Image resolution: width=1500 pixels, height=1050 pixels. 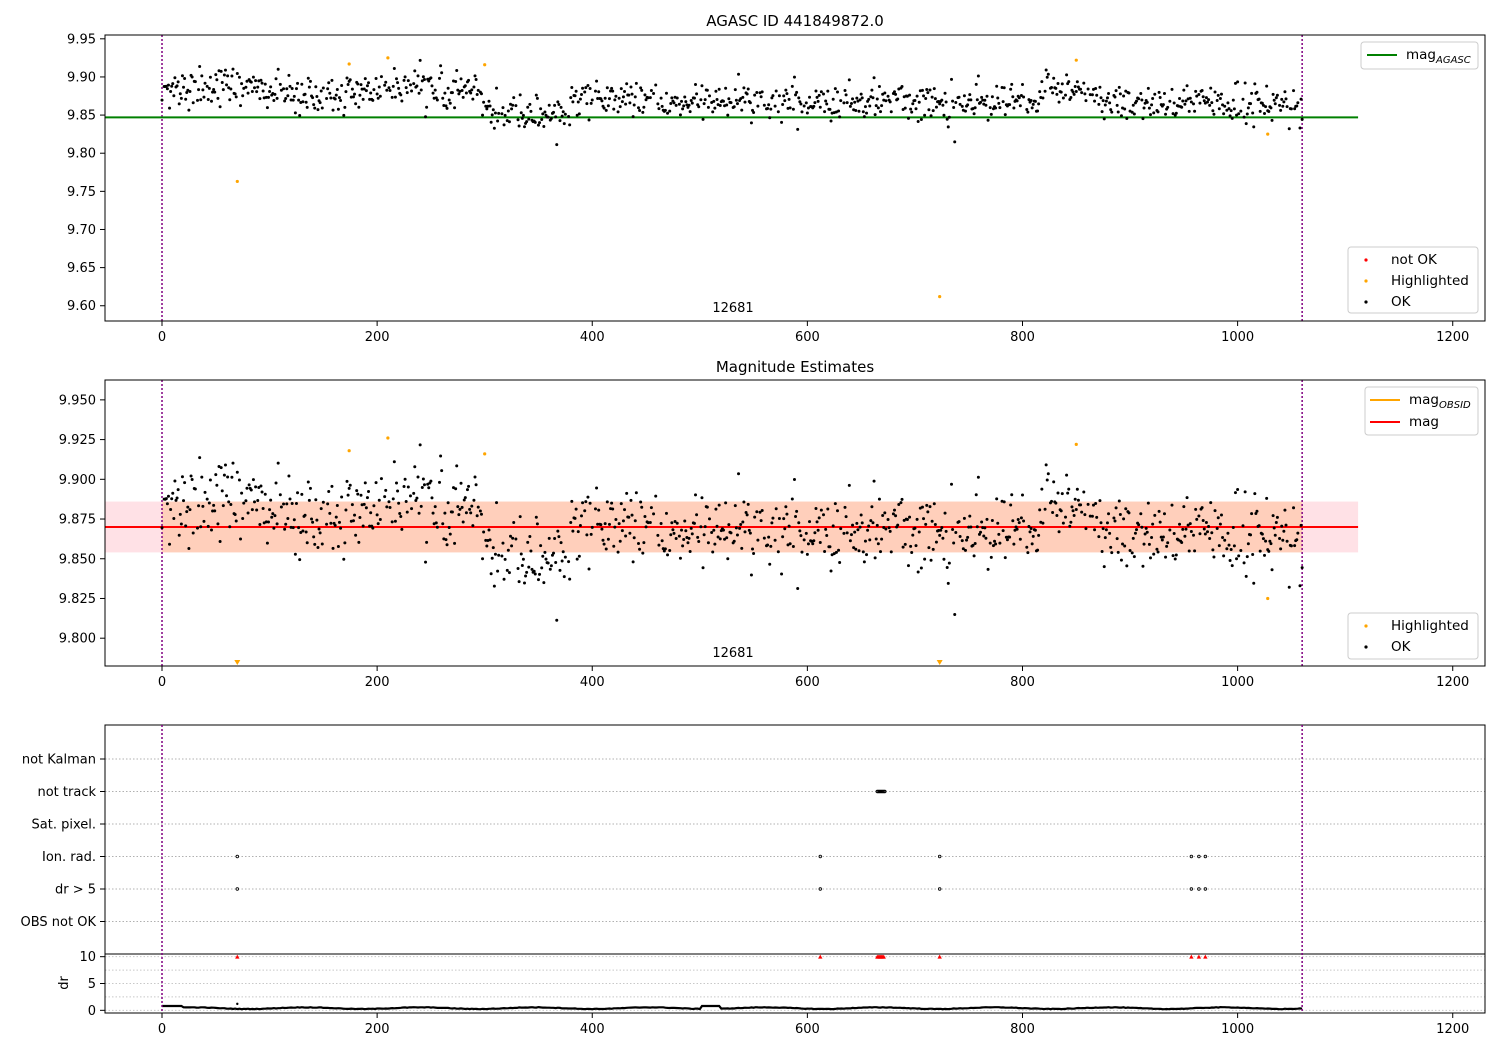 I want to click on legend-highlighted: Highlighted, so click(x=1430, y=281).